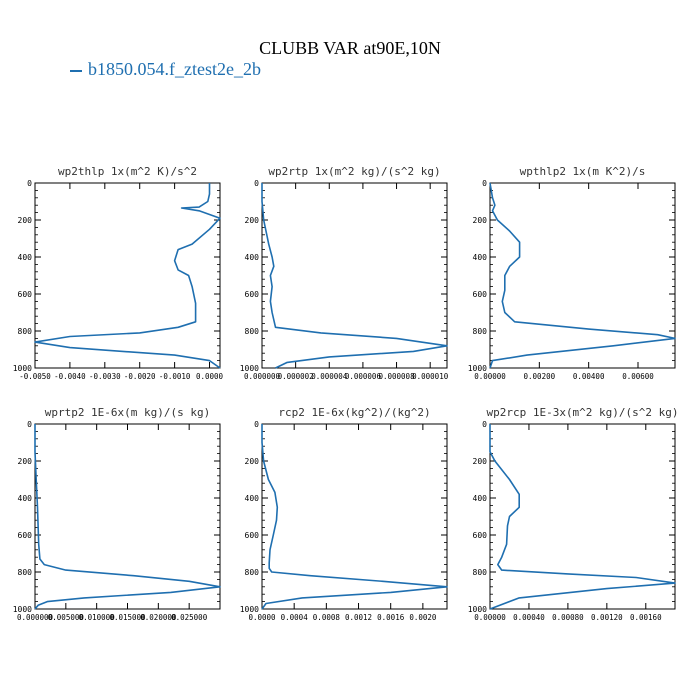 The image size is (700, 700). Describe the element at coordinates (358, 617) in the screenshot. I see `x-tick-label: 0.0012` at that location.